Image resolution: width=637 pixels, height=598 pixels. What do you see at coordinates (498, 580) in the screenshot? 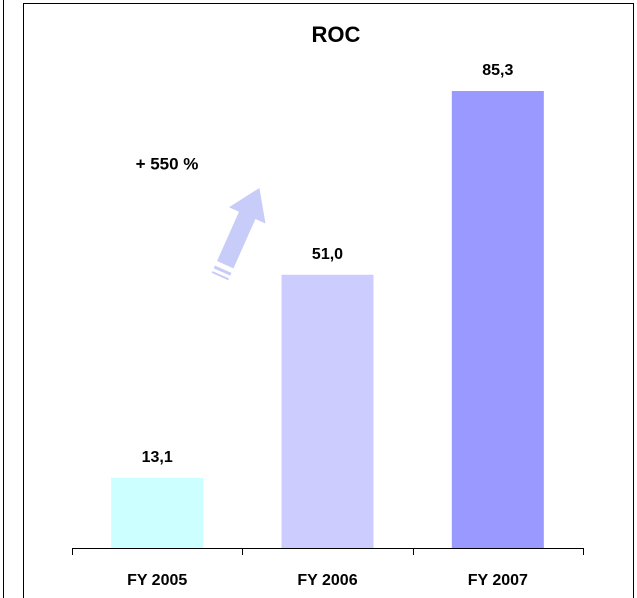
I see `x-tick-label: FY 2007` at bounding box center [498, 580].